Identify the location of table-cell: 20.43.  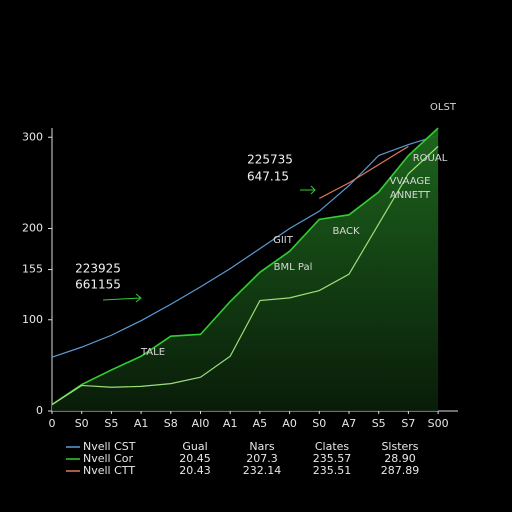
(195, 470).